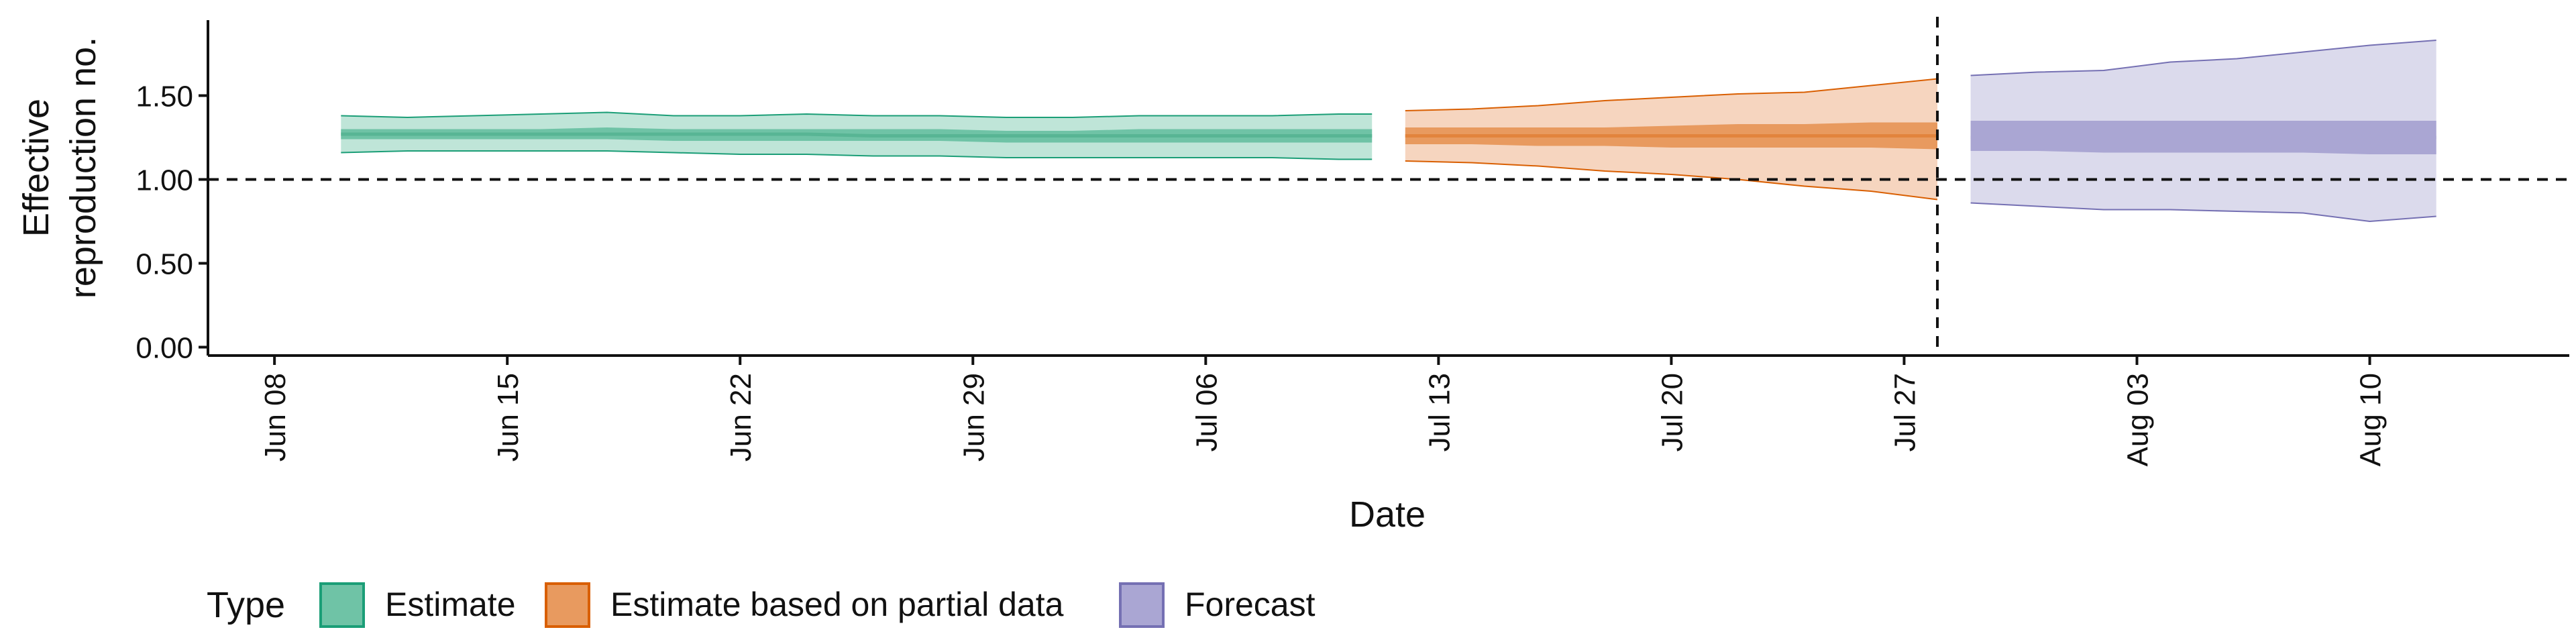  I want to click on y-tick-label: 0.50, so click(164, 264).